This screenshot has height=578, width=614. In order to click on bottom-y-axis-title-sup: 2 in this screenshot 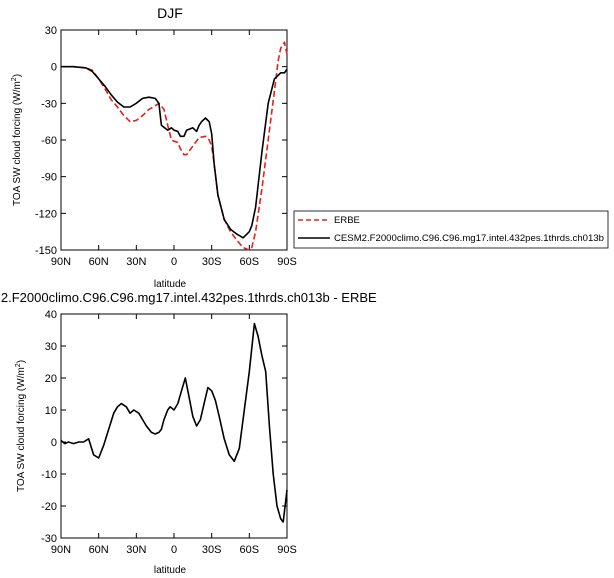, I will do `click(18, 365)`.